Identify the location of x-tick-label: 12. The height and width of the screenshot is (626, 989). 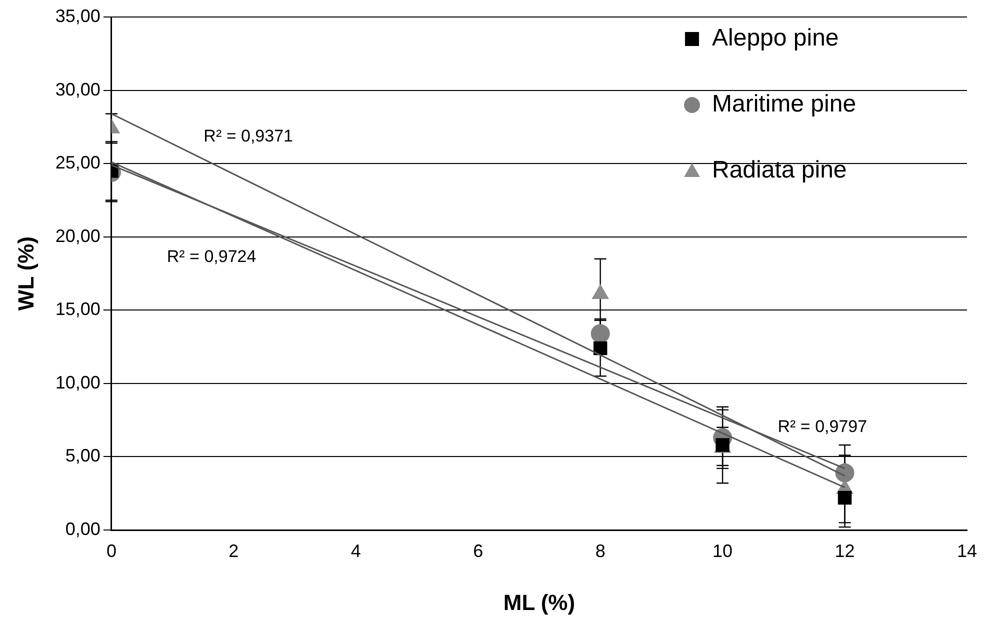
(844, 550).